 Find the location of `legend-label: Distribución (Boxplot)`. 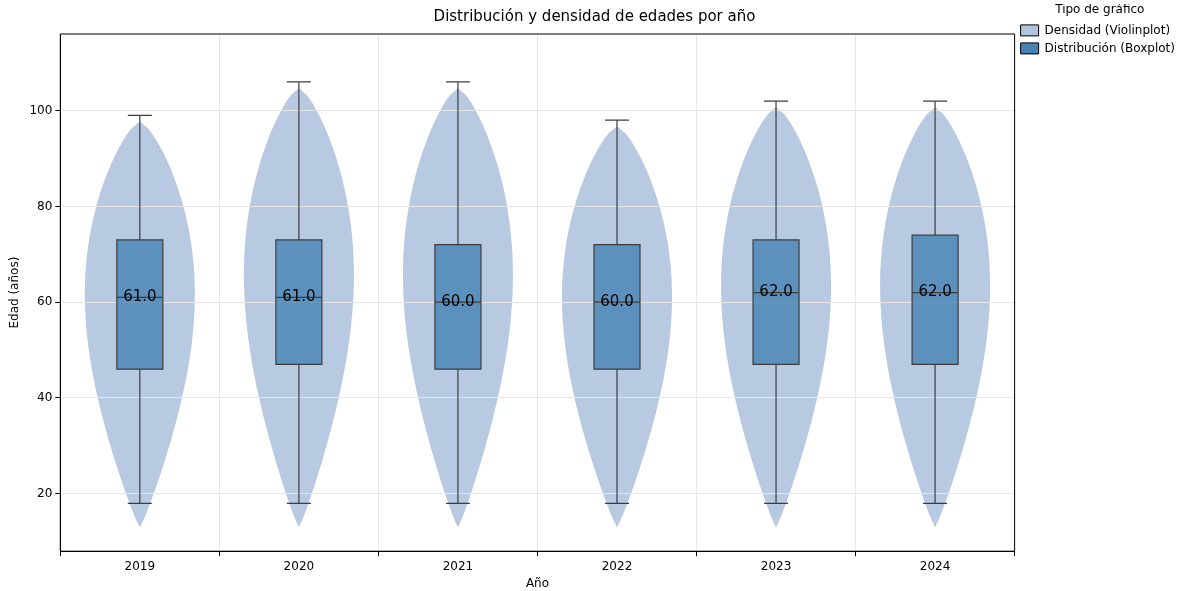

legend-label: Distribución (Boxplot) is located at coordinates (1110, 47).